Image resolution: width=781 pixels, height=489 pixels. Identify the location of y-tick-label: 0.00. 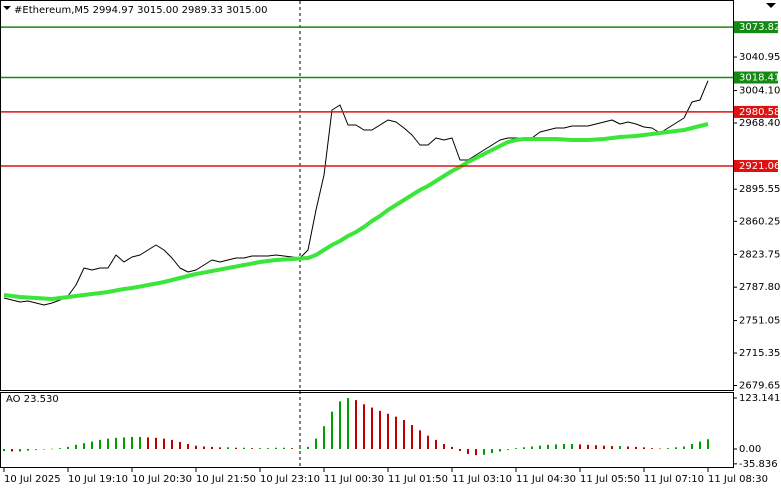
(750, 449).